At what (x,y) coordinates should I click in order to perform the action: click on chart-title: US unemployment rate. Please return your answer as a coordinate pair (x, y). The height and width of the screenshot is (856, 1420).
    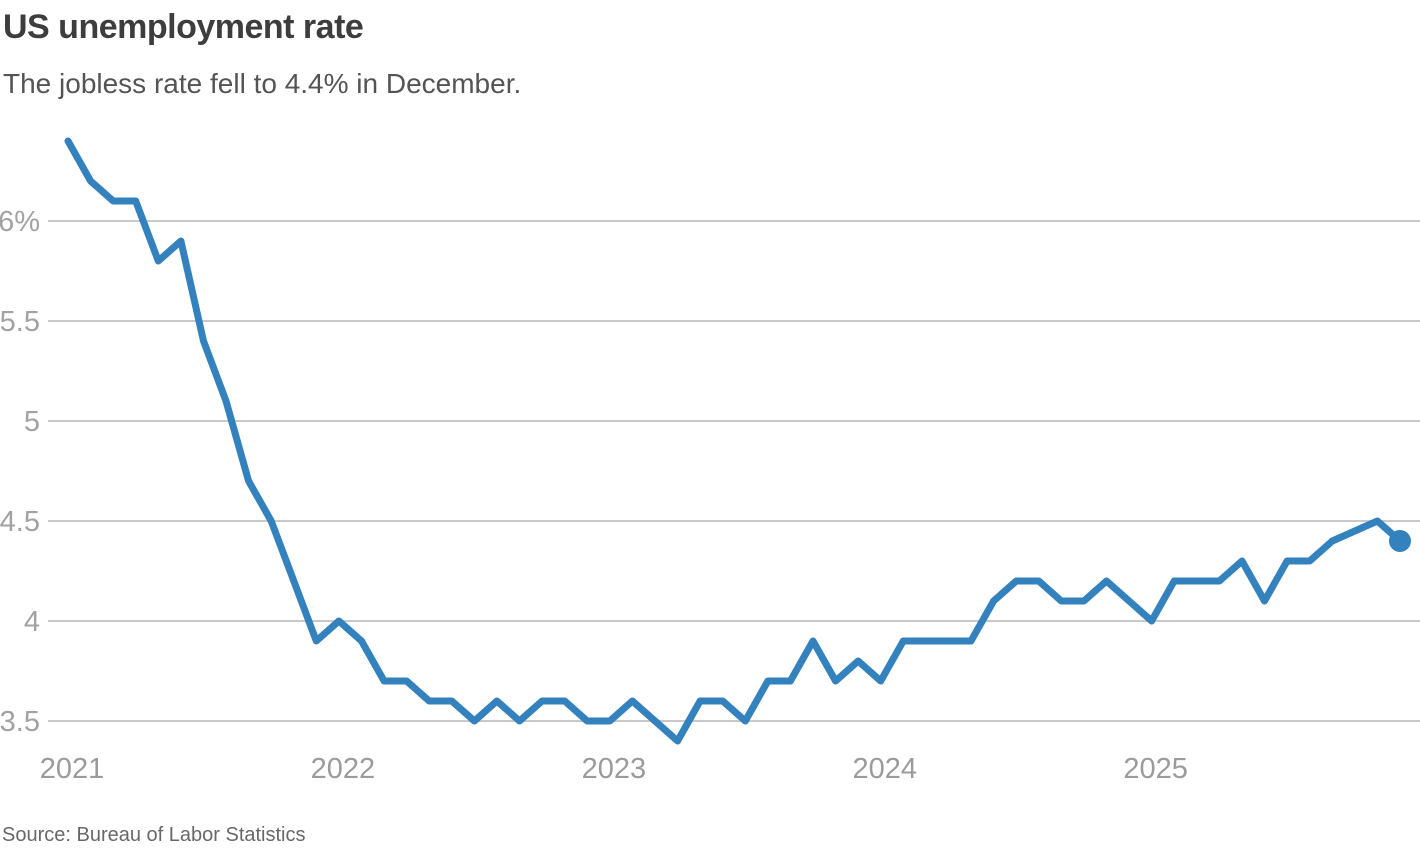
    Looking at the image, I should click on (183, 27).